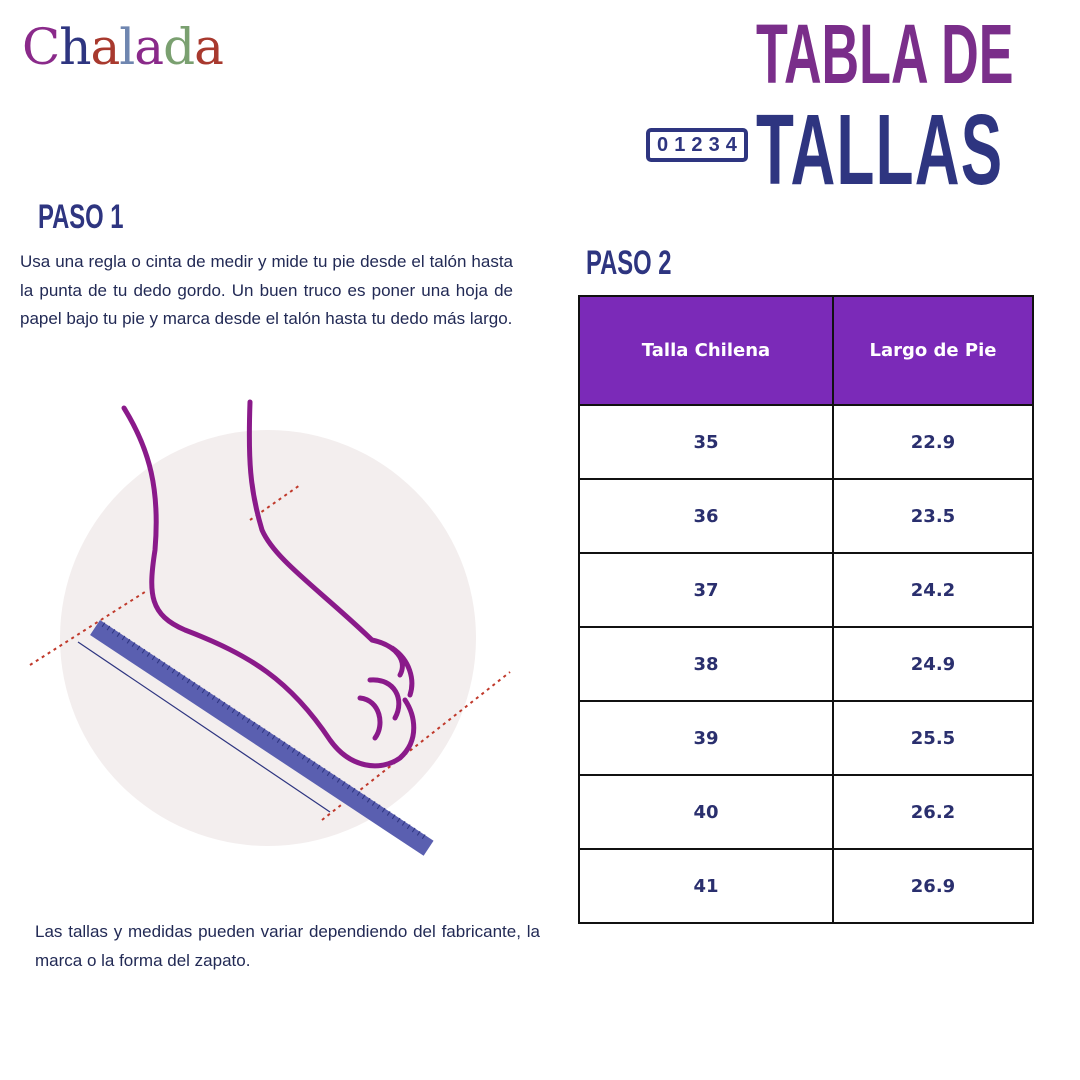 This screenshot has width=1080, height=1080. What do you see at coordinates (204, 727) in the screenshot?
I see `measure-arrow` at bounding box center [204, 727].